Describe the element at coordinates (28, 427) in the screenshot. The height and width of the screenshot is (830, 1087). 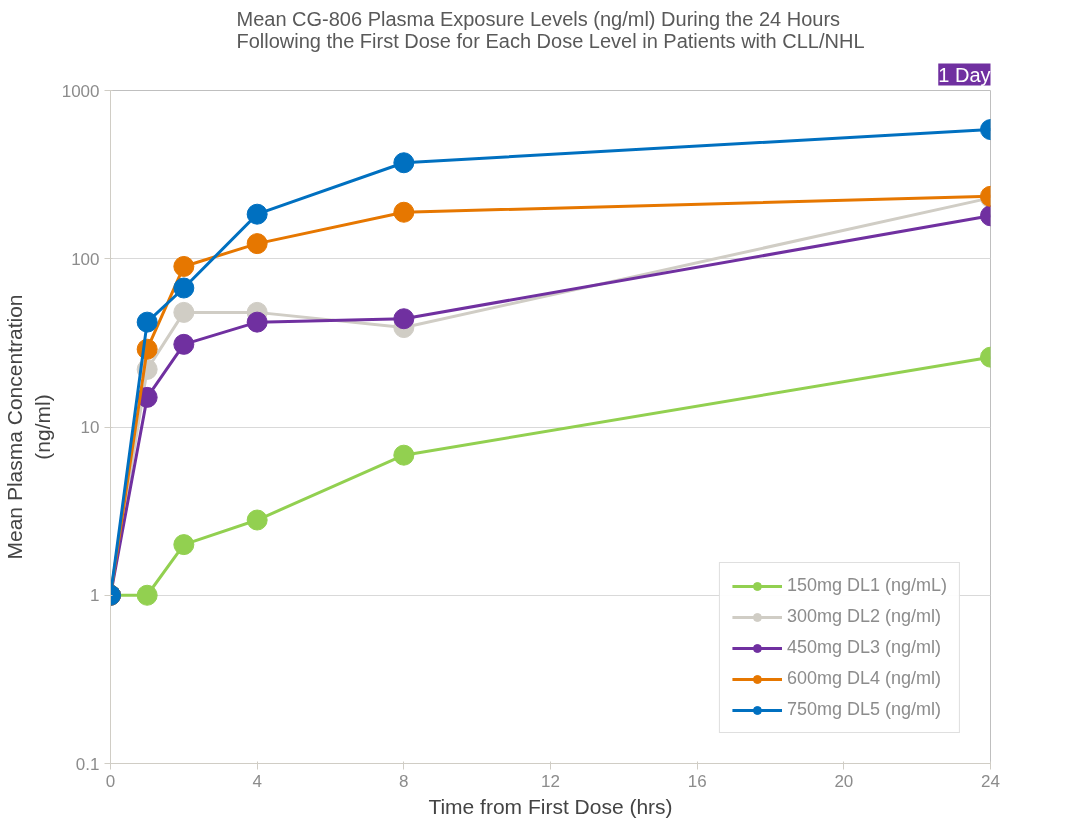
I see `y-axis-title: Mean Plasma Concentration (ng/ml)` at that location.